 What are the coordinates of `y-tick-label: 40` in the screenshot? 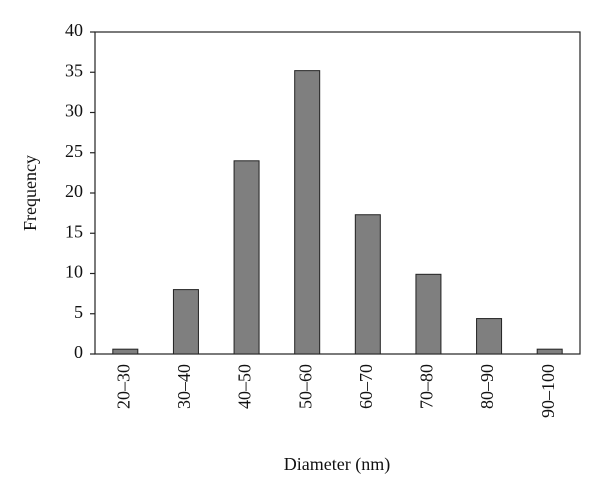 It's located at (74, 30).